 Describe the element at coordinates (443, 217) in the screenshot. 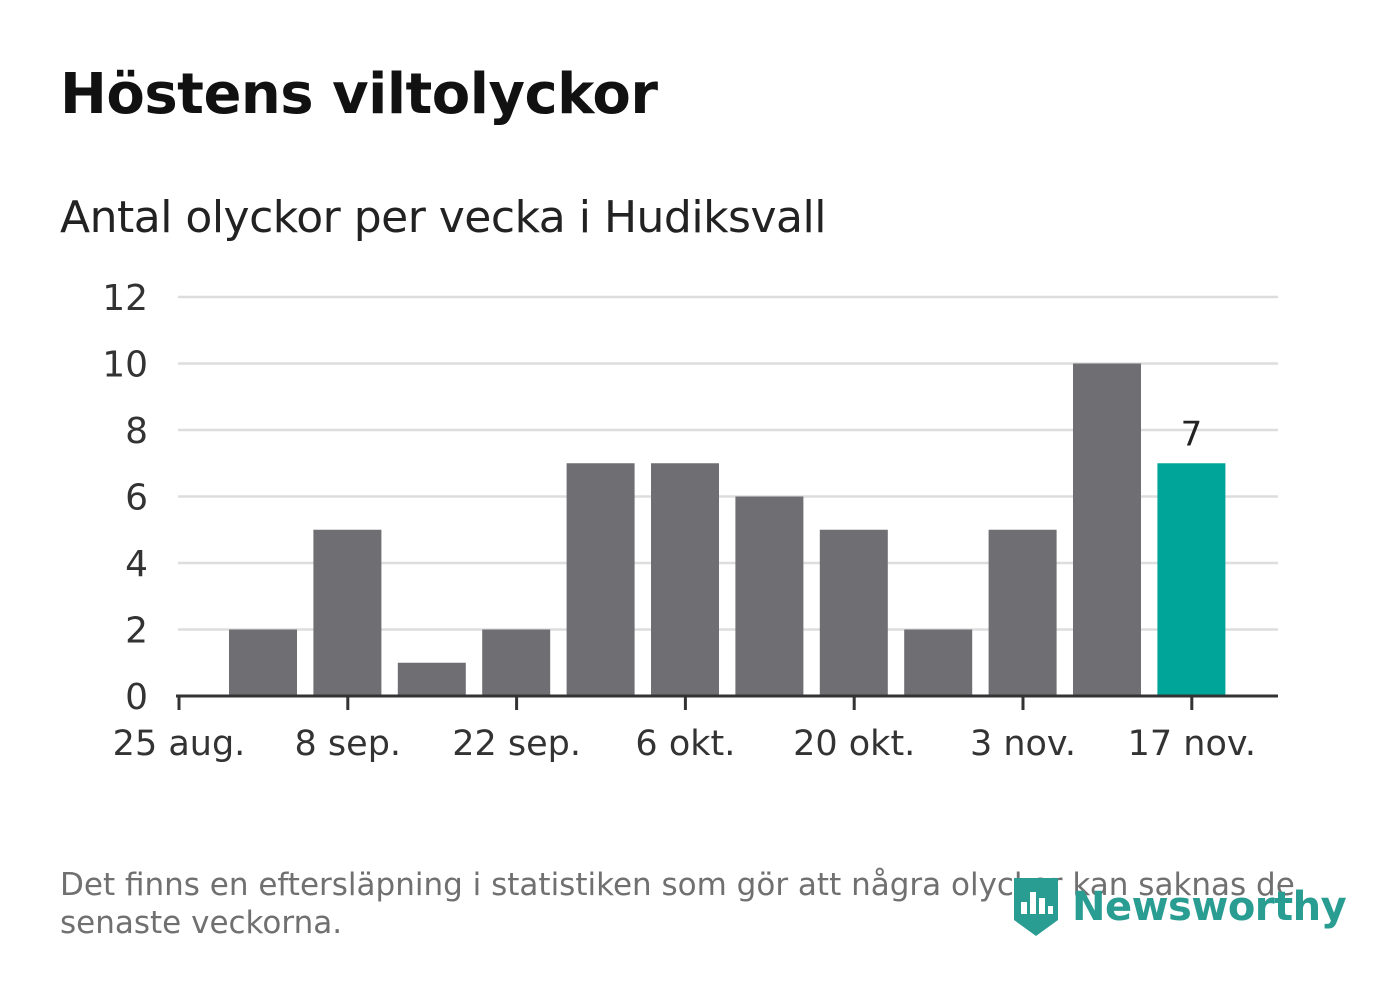

I see `chart-subtitle: Antal olyckor per vecka i Hudiksvall` at that location.